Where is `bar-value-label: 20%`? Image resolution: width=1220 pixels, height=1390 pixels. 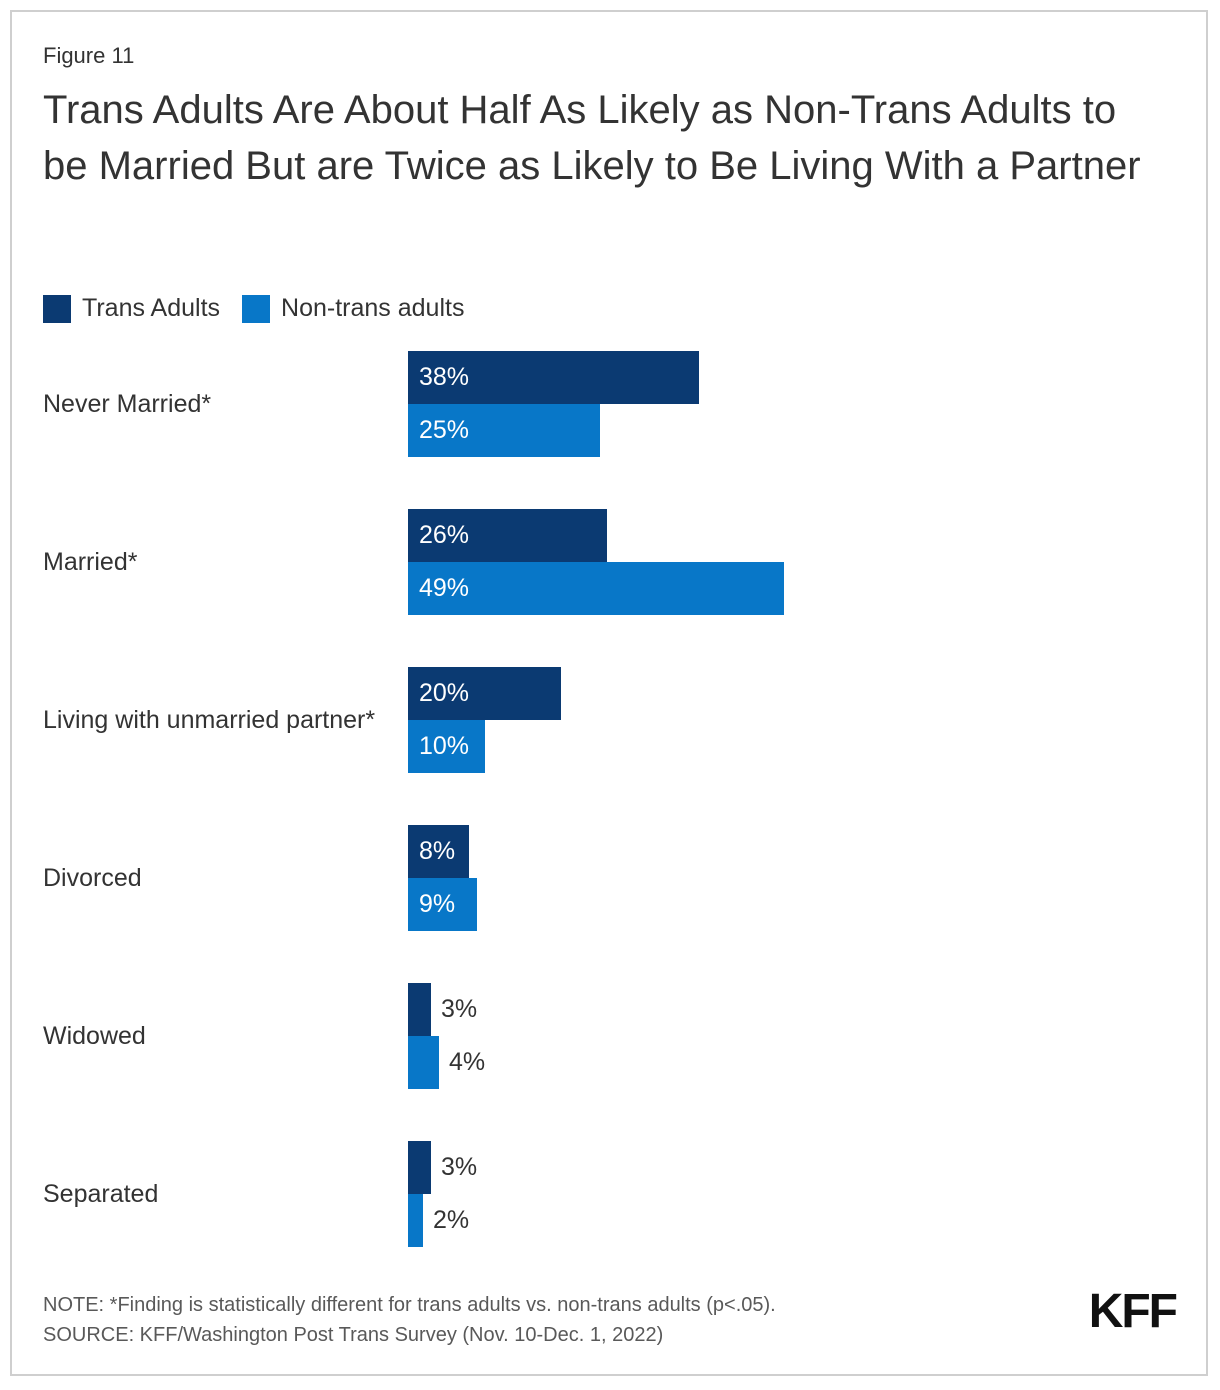
bar-value-label: 20% is located at coordinates (444, 693).